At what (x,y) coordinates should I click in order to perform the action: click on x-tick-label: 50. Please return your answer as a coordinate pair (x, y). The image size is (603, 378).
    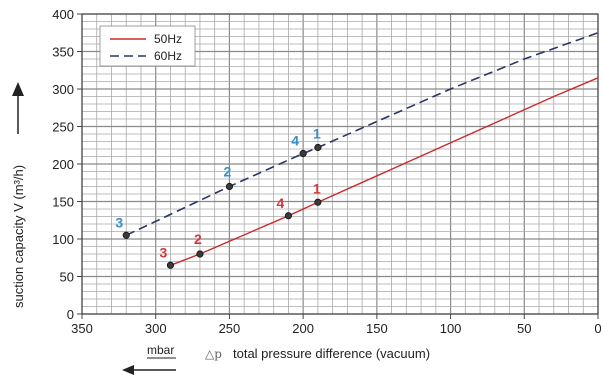
    Looking at the image, I should click on (524, 328).